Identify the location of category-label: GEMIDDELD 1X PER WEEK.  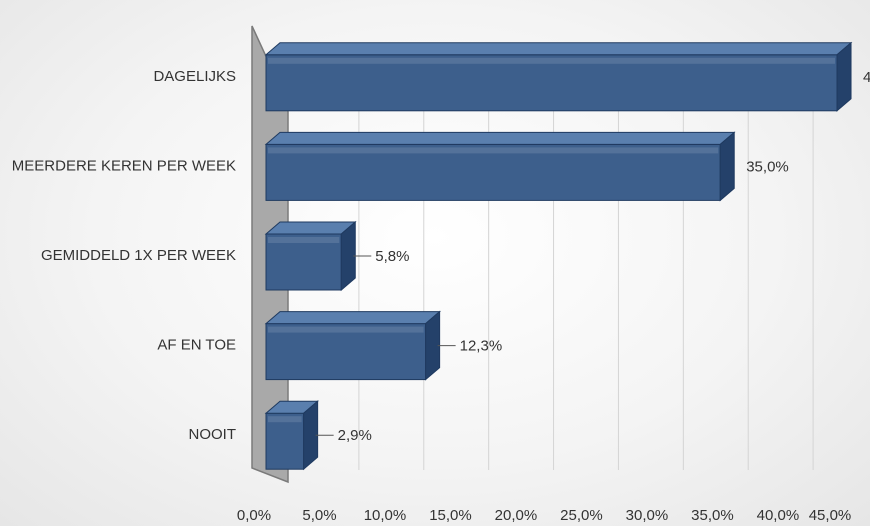
(138, 255).